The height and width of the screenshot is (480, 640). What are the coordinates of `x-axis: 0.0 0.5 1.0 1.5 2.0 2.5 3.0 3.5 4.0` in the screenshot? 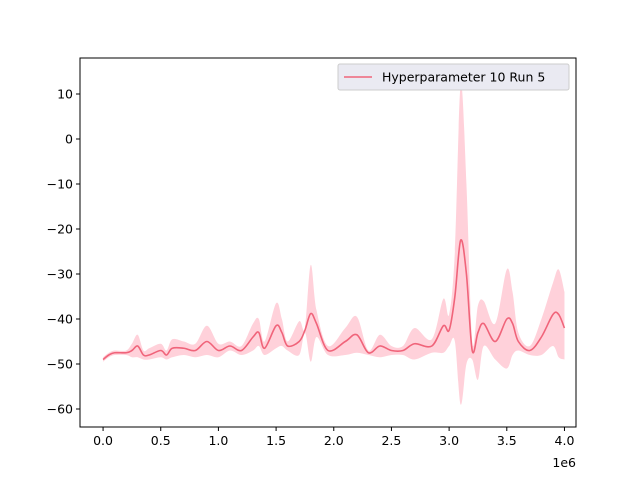 It's located at (333, 437).